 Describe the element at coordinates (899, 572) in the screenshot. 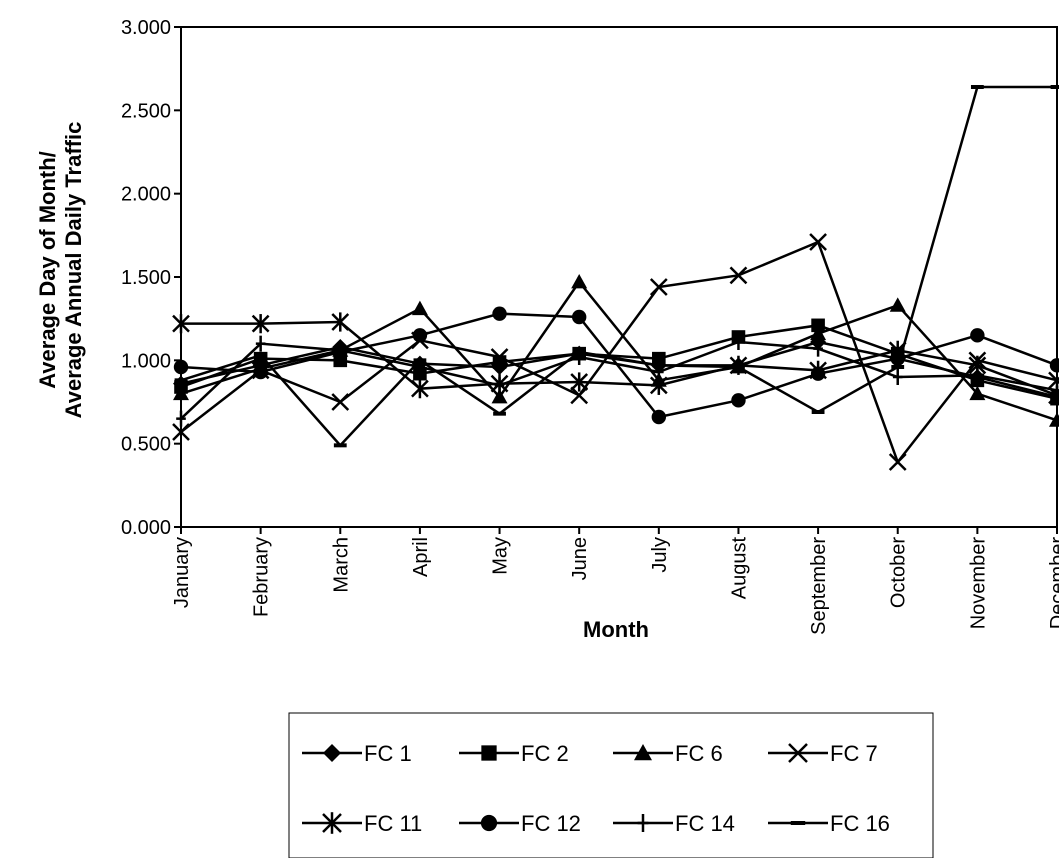

I see `x-tick-label: October` at that location.